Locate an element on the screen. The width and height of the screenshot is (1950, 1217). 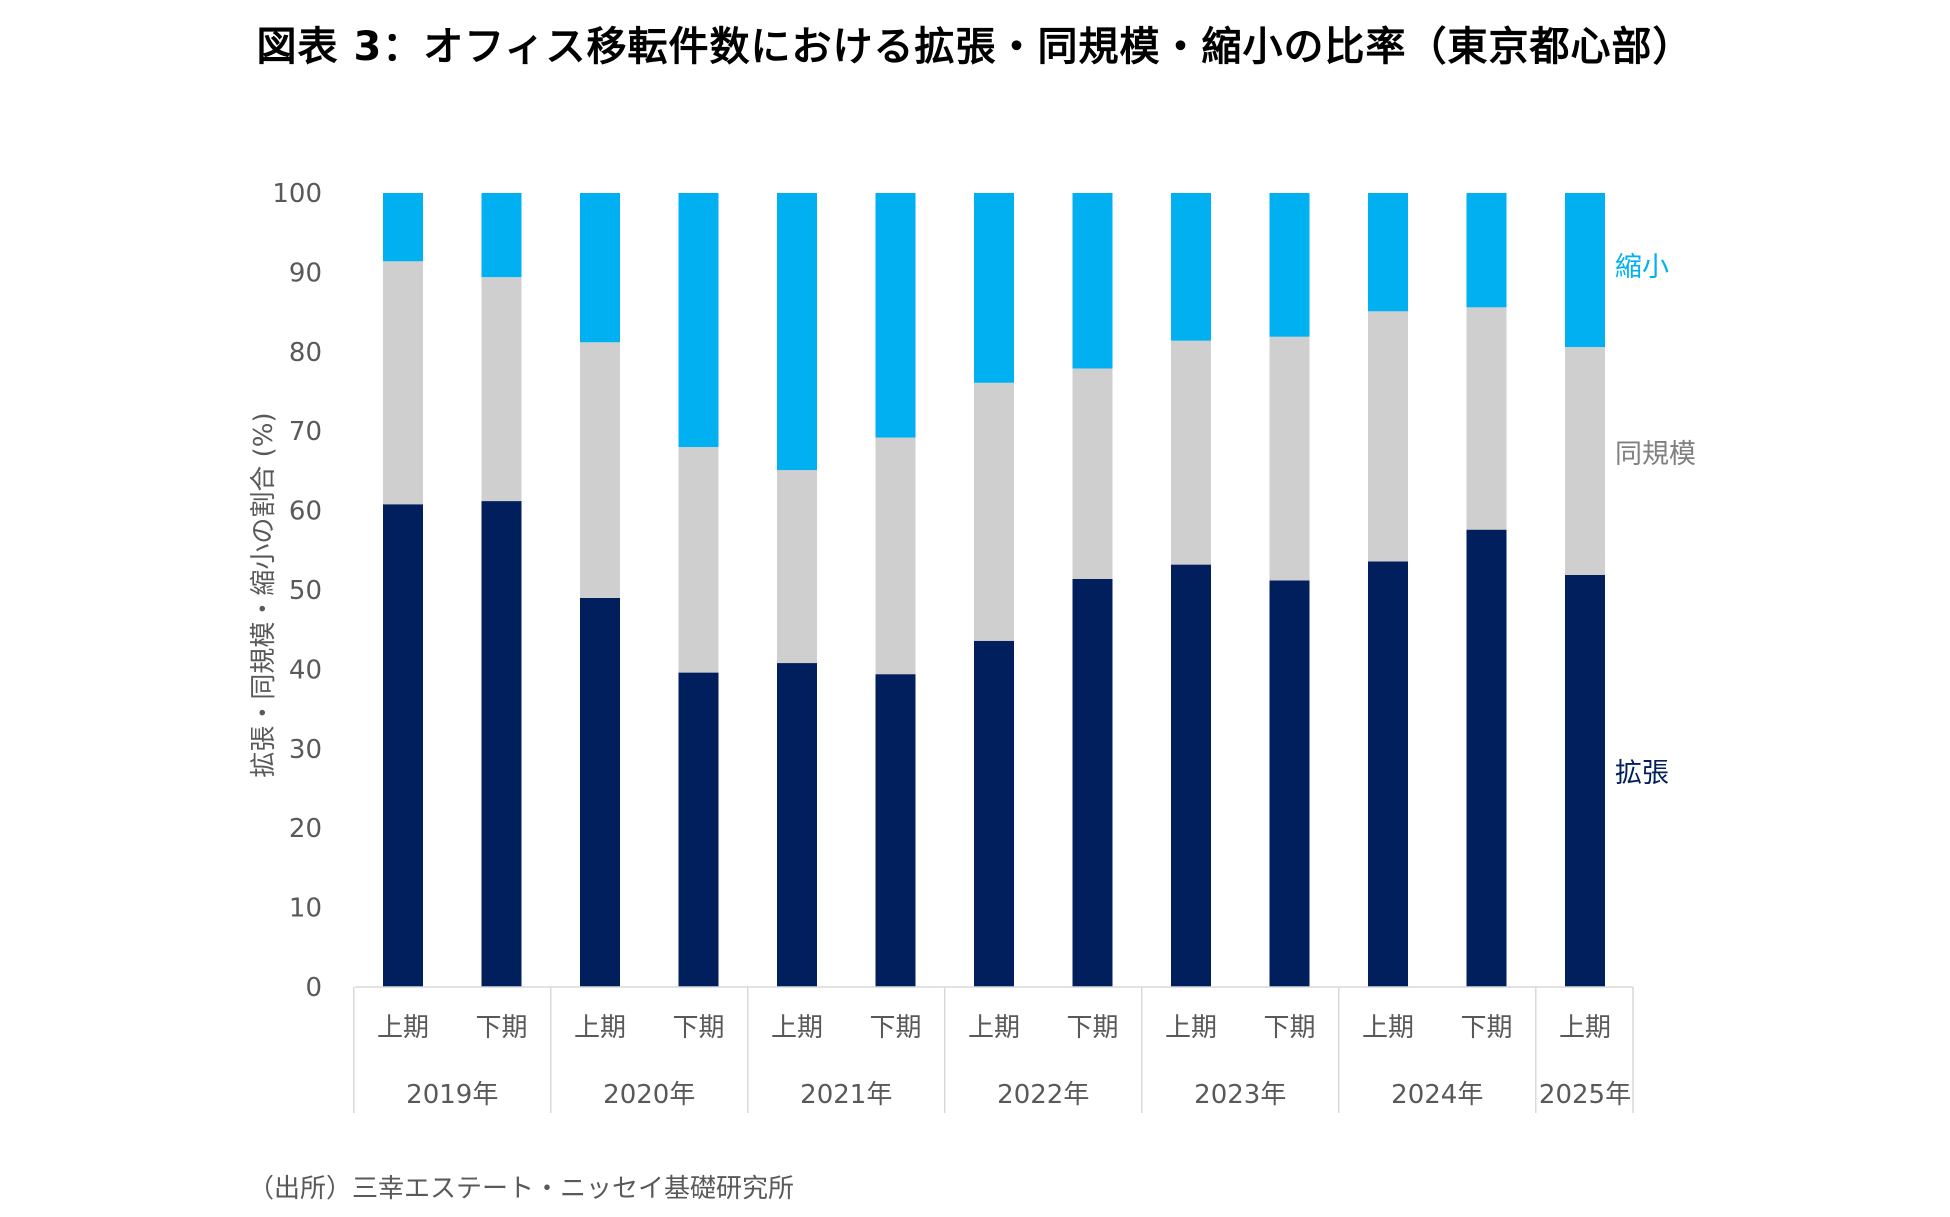
legend-label: 拡張 is located at coordinates (1642, 773).